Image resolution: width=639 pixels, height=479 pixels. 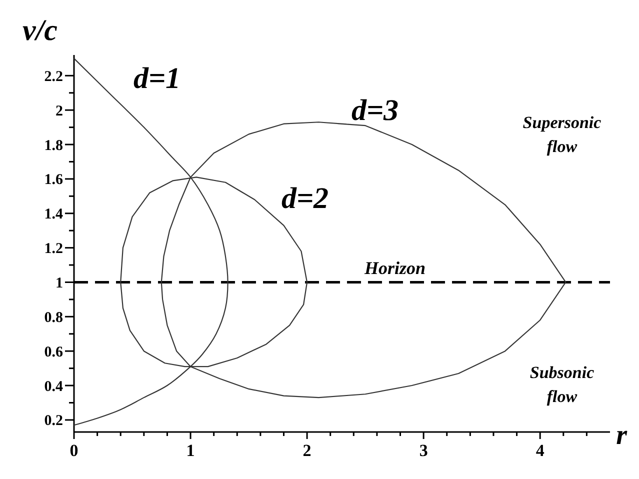 What do you see at coordinates (423, 450) in the screenshot?
I see `x-tick-label: 3` at bounding box center [423, 450].